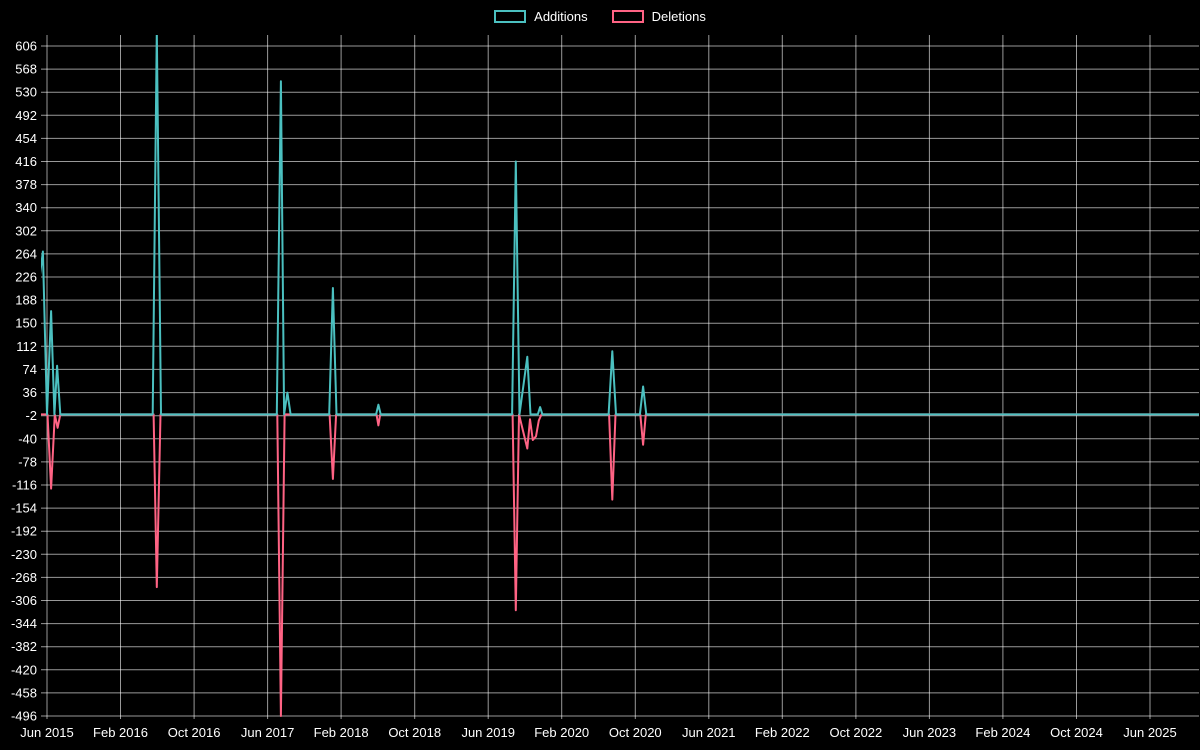  What do you see at coordinates (930, 732) in the screenshot?
I see `x-tick-label: Jun 2023` at bounding box center [930, 732].